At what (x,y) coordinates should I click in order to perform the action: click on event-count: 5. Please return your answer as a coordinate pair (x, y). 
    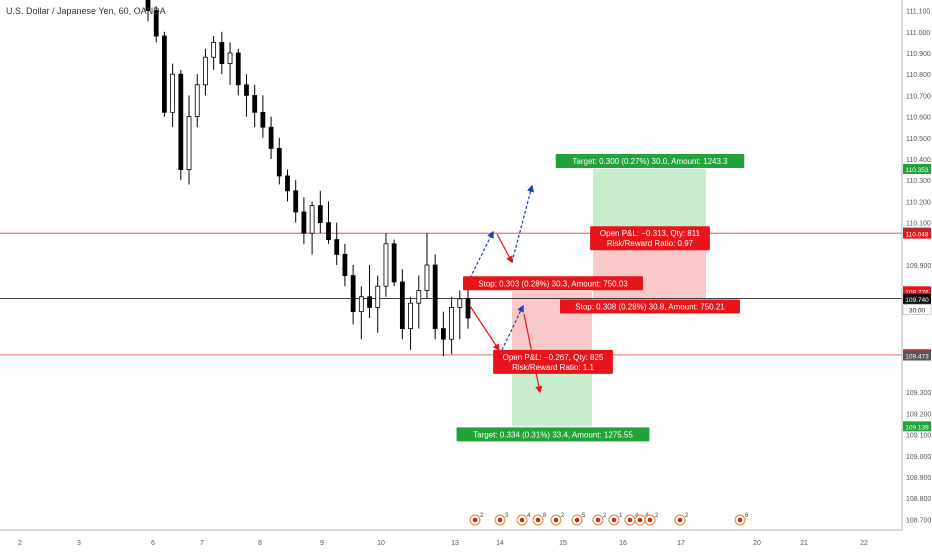
    Looking at the image, I should click on (584, 516).